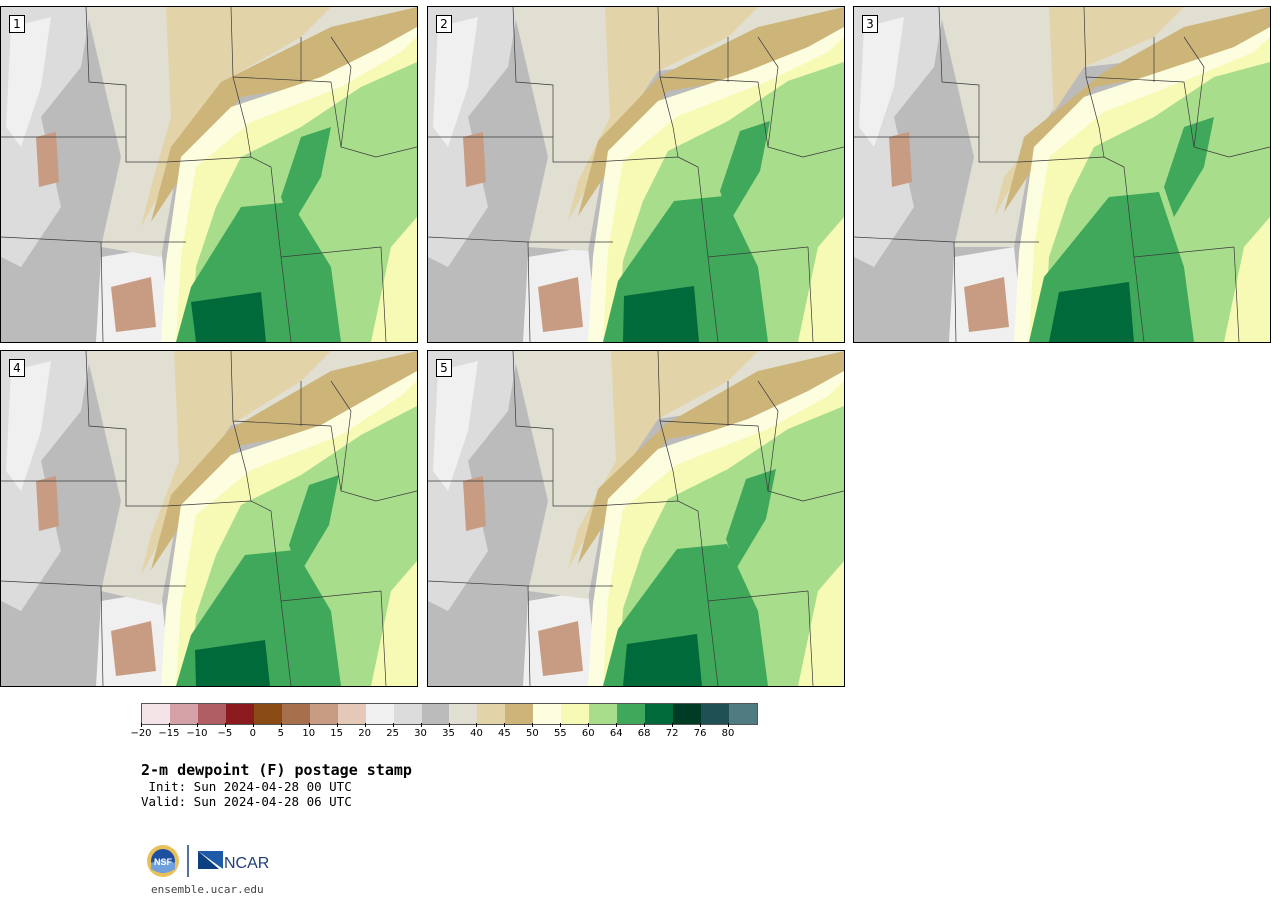  Describe the element at coordinates (225, 733) in the screenshot. I see `colorbar-tick-label: −5` at that location.